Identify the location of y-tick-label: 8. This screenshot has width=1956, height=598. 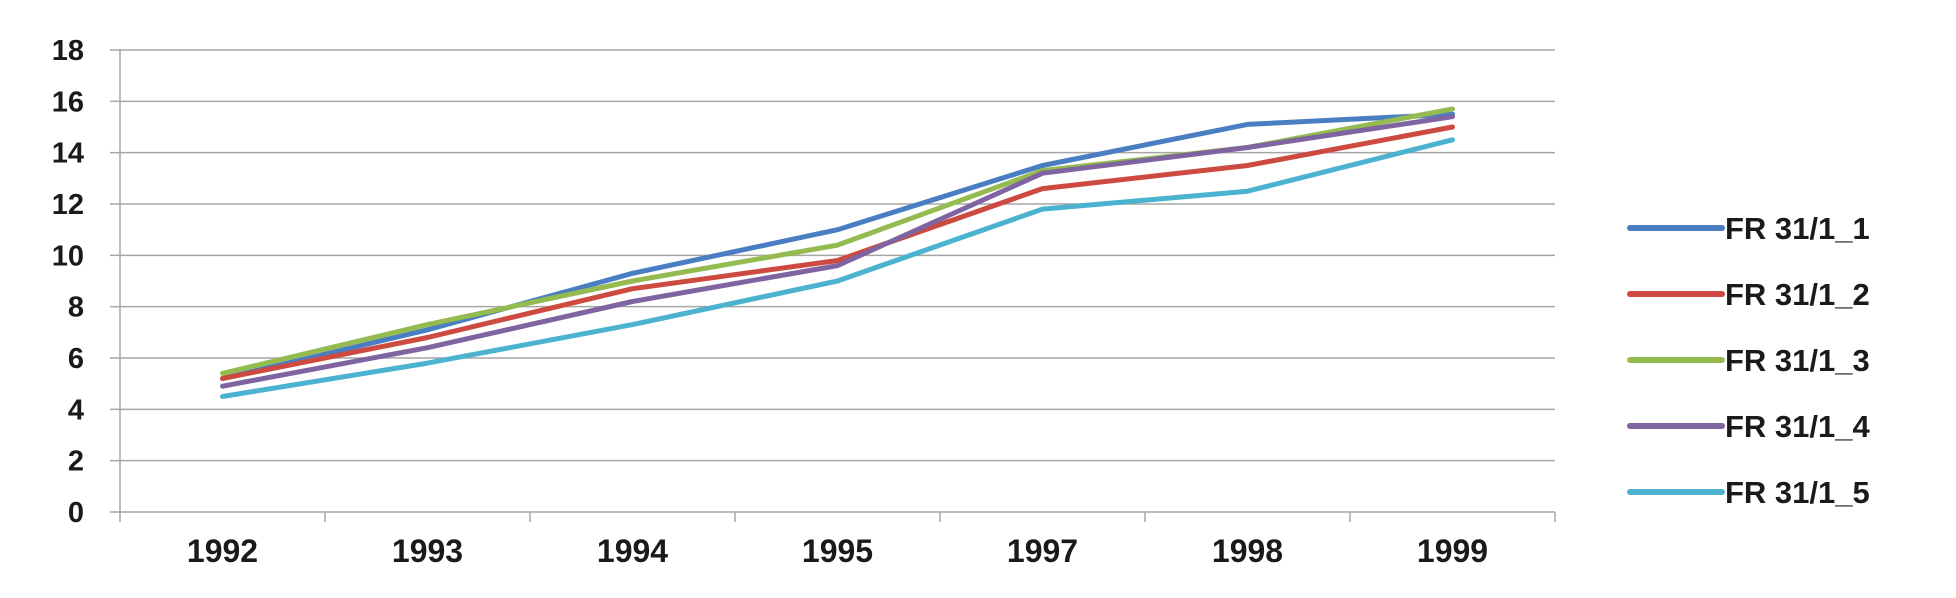
(76, 308).